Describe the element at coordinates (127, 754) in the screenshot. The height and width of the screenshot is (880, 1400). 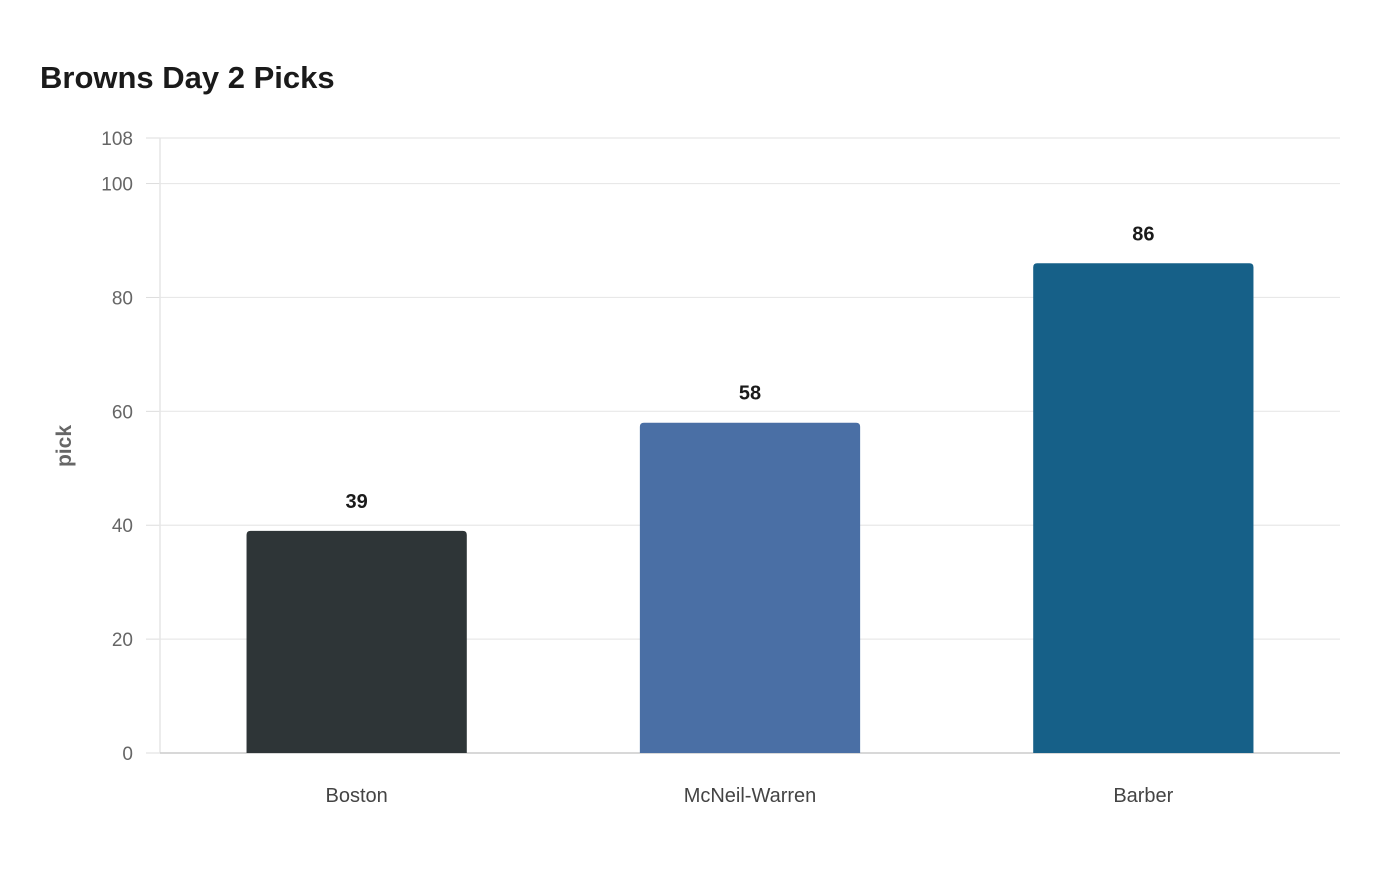
I see `y-tick-label: 0` at that location.